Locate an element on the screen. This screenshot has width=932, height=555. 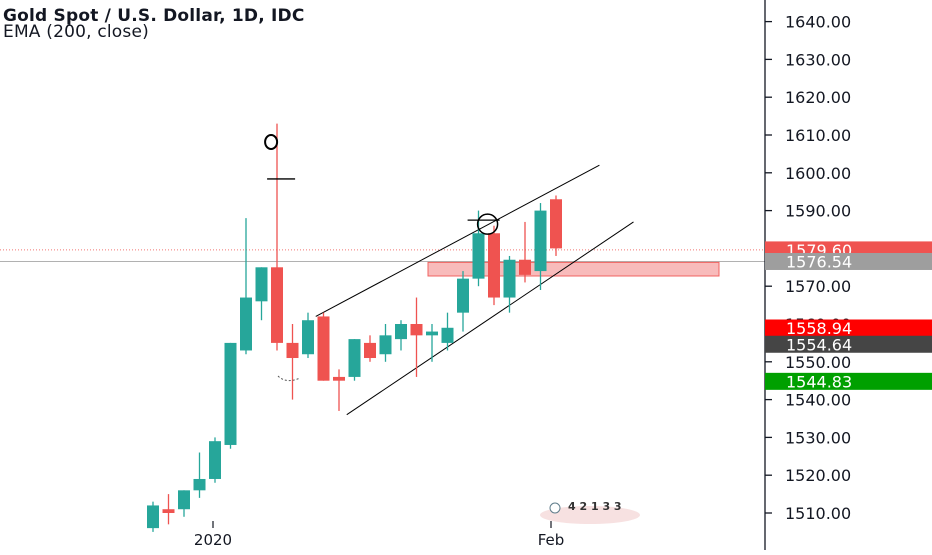
price-axis-label: 1550.00 is located at coordinates (818, 362).